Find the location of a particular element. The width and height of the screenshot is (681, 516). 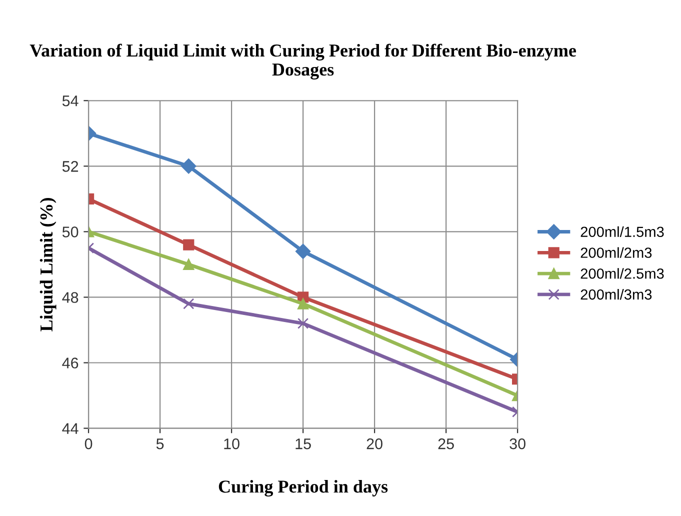

x-tick-label: 0 is located at coordinates (88, 444).